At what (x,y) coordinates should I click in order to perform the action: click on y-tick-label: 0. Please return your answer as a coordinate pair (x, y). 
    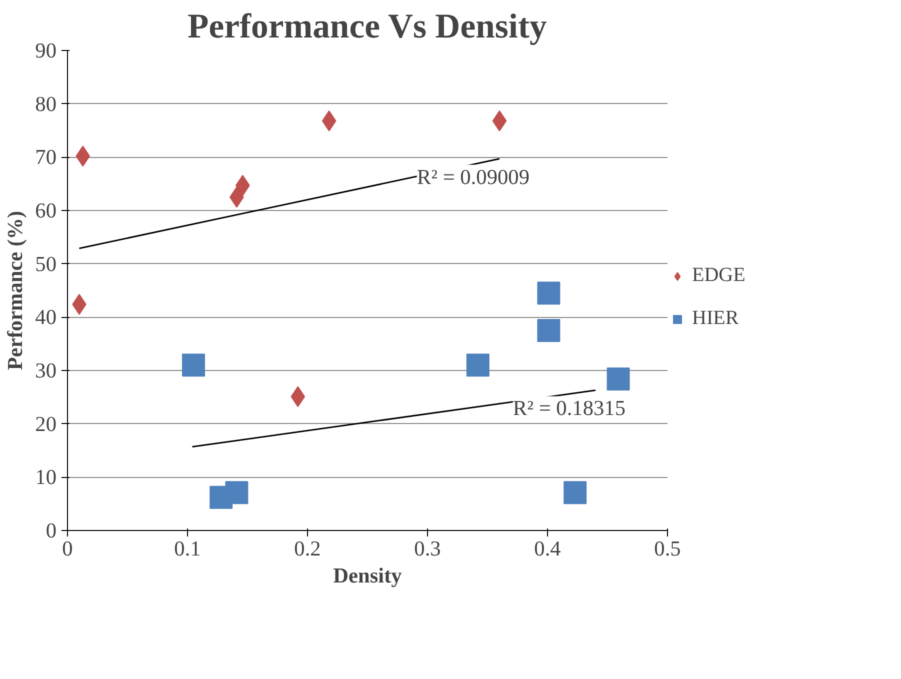
    Looking at the image, I should click on (51, 530).